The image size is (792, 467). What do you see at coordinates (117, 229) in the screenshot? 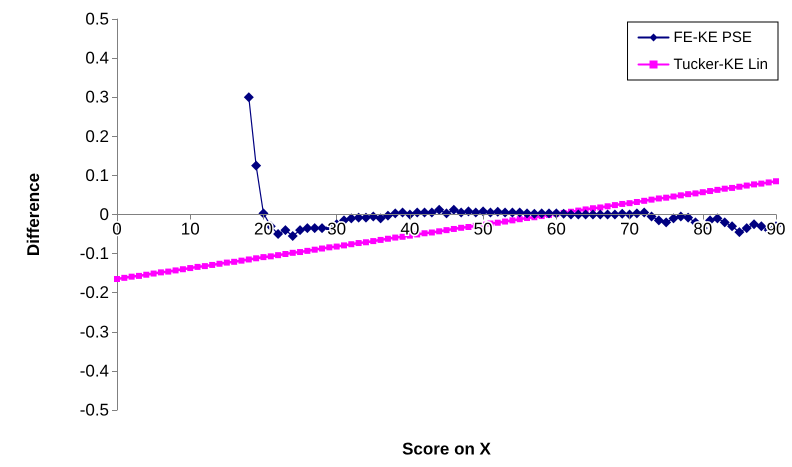
I see `x-tick-label: 0` at bounding box center [117, 229].